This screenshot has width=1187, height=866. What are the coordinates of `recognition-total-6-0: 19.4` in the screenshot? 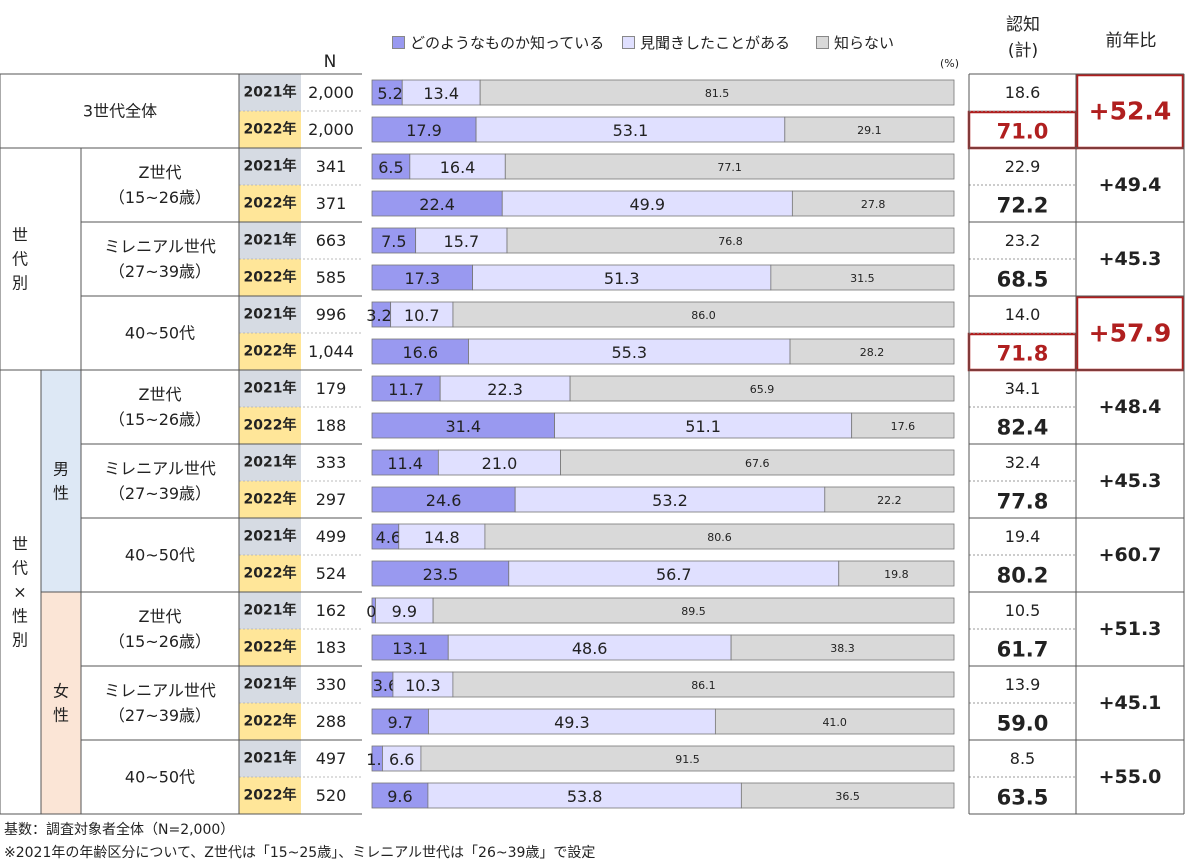 It's located at (1023, 536).